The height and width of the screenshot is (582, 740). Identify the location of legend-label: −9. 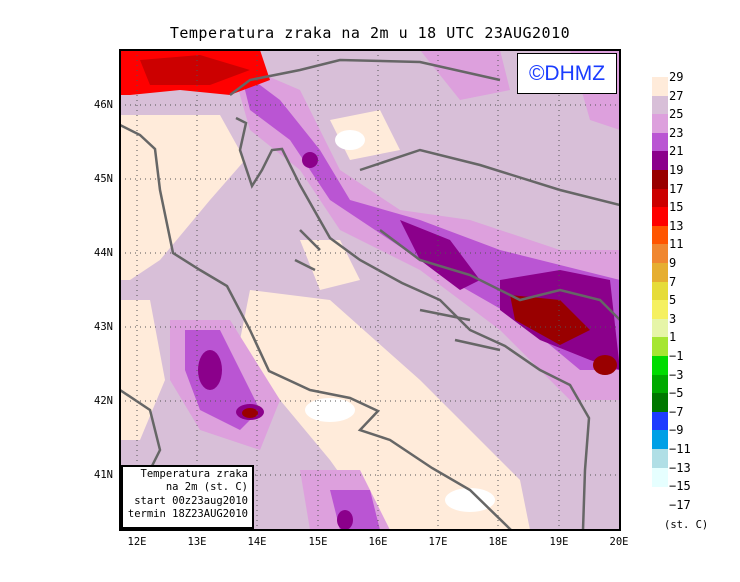
(676, 430).